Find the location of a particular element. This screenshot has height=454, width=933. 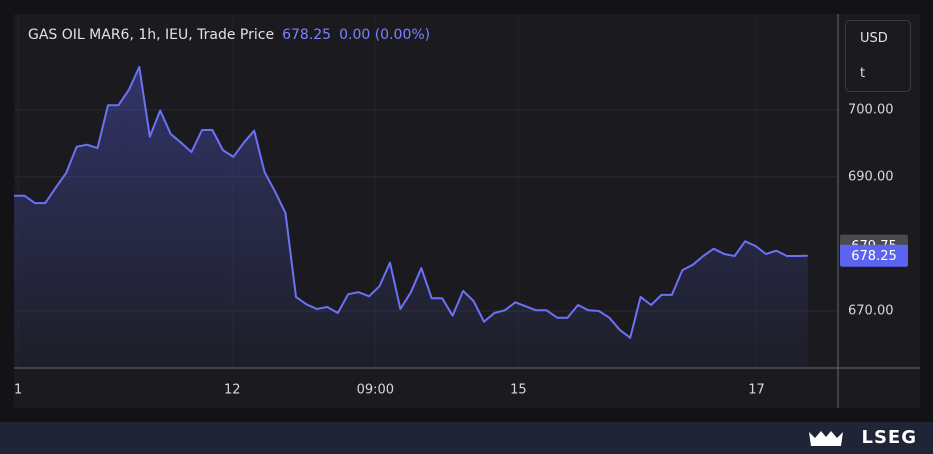

unit: t is located at coordinates (863, 73).